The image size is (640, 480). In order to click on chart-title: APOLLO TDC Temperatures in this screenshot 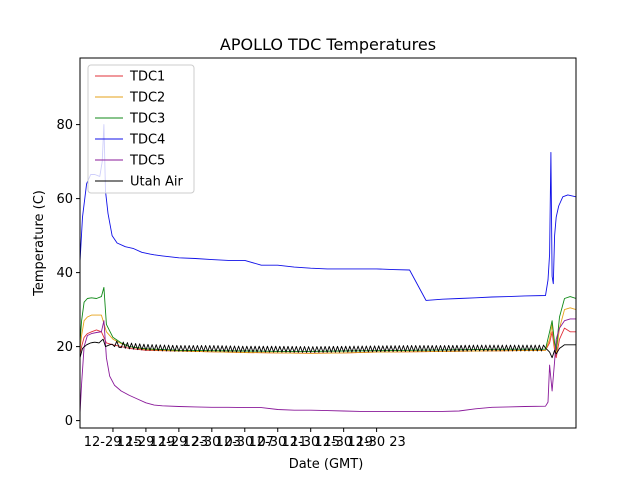, I will do `click(328, 44)`.